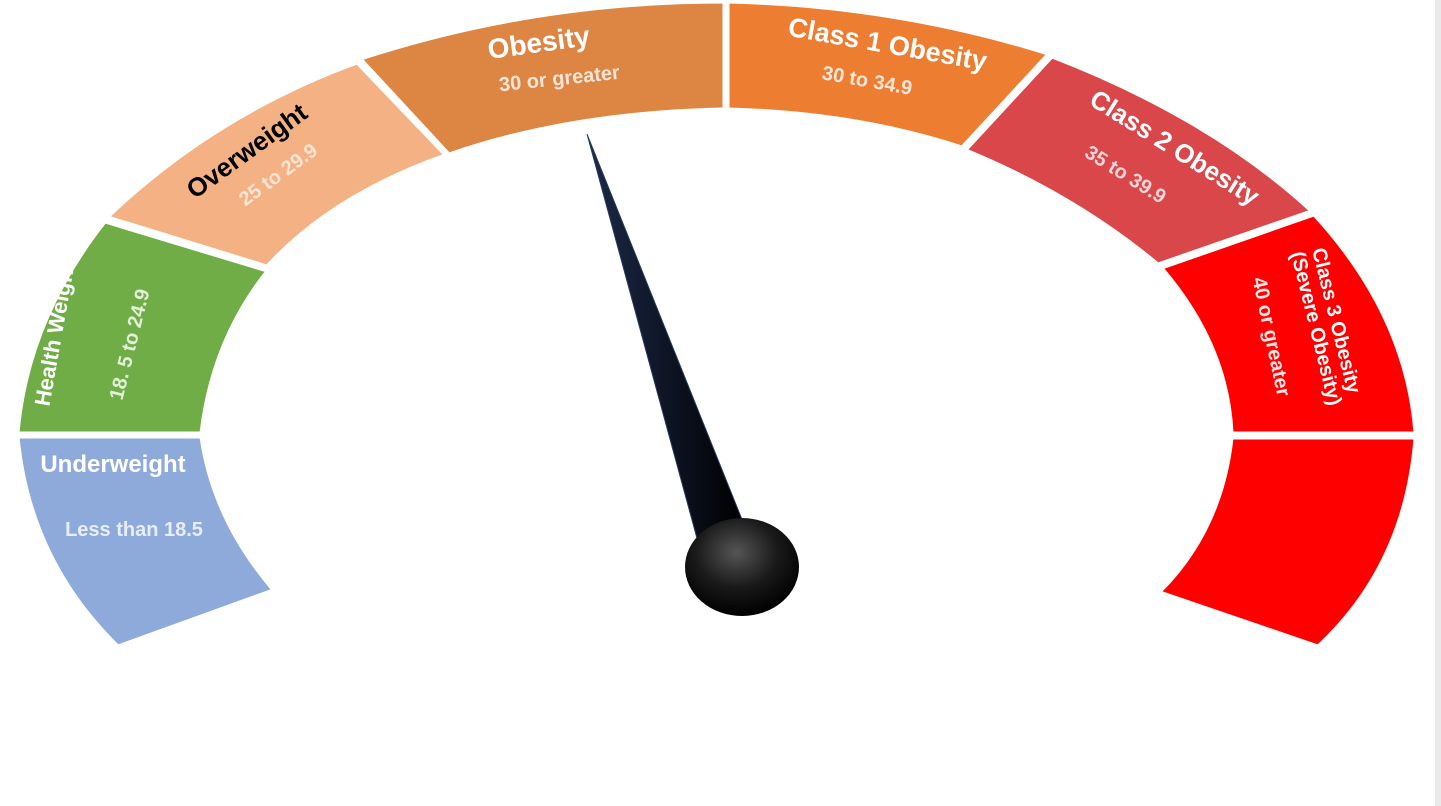  What do you see at coordinates (1288, 324) in the screenshot?
I see `segment-class3-obesity` at bounding box center [1288, 324].